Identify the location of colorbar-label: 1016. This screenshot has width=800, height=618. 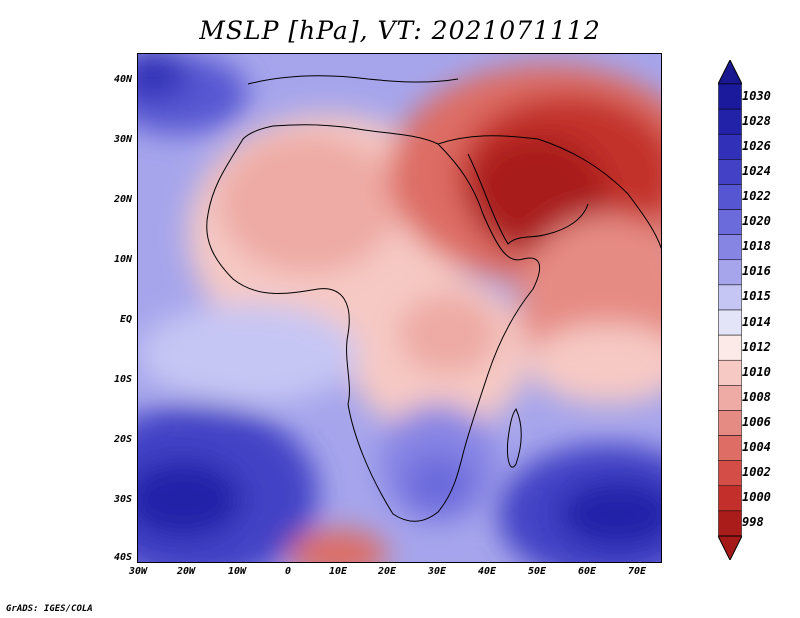
(756, 271).